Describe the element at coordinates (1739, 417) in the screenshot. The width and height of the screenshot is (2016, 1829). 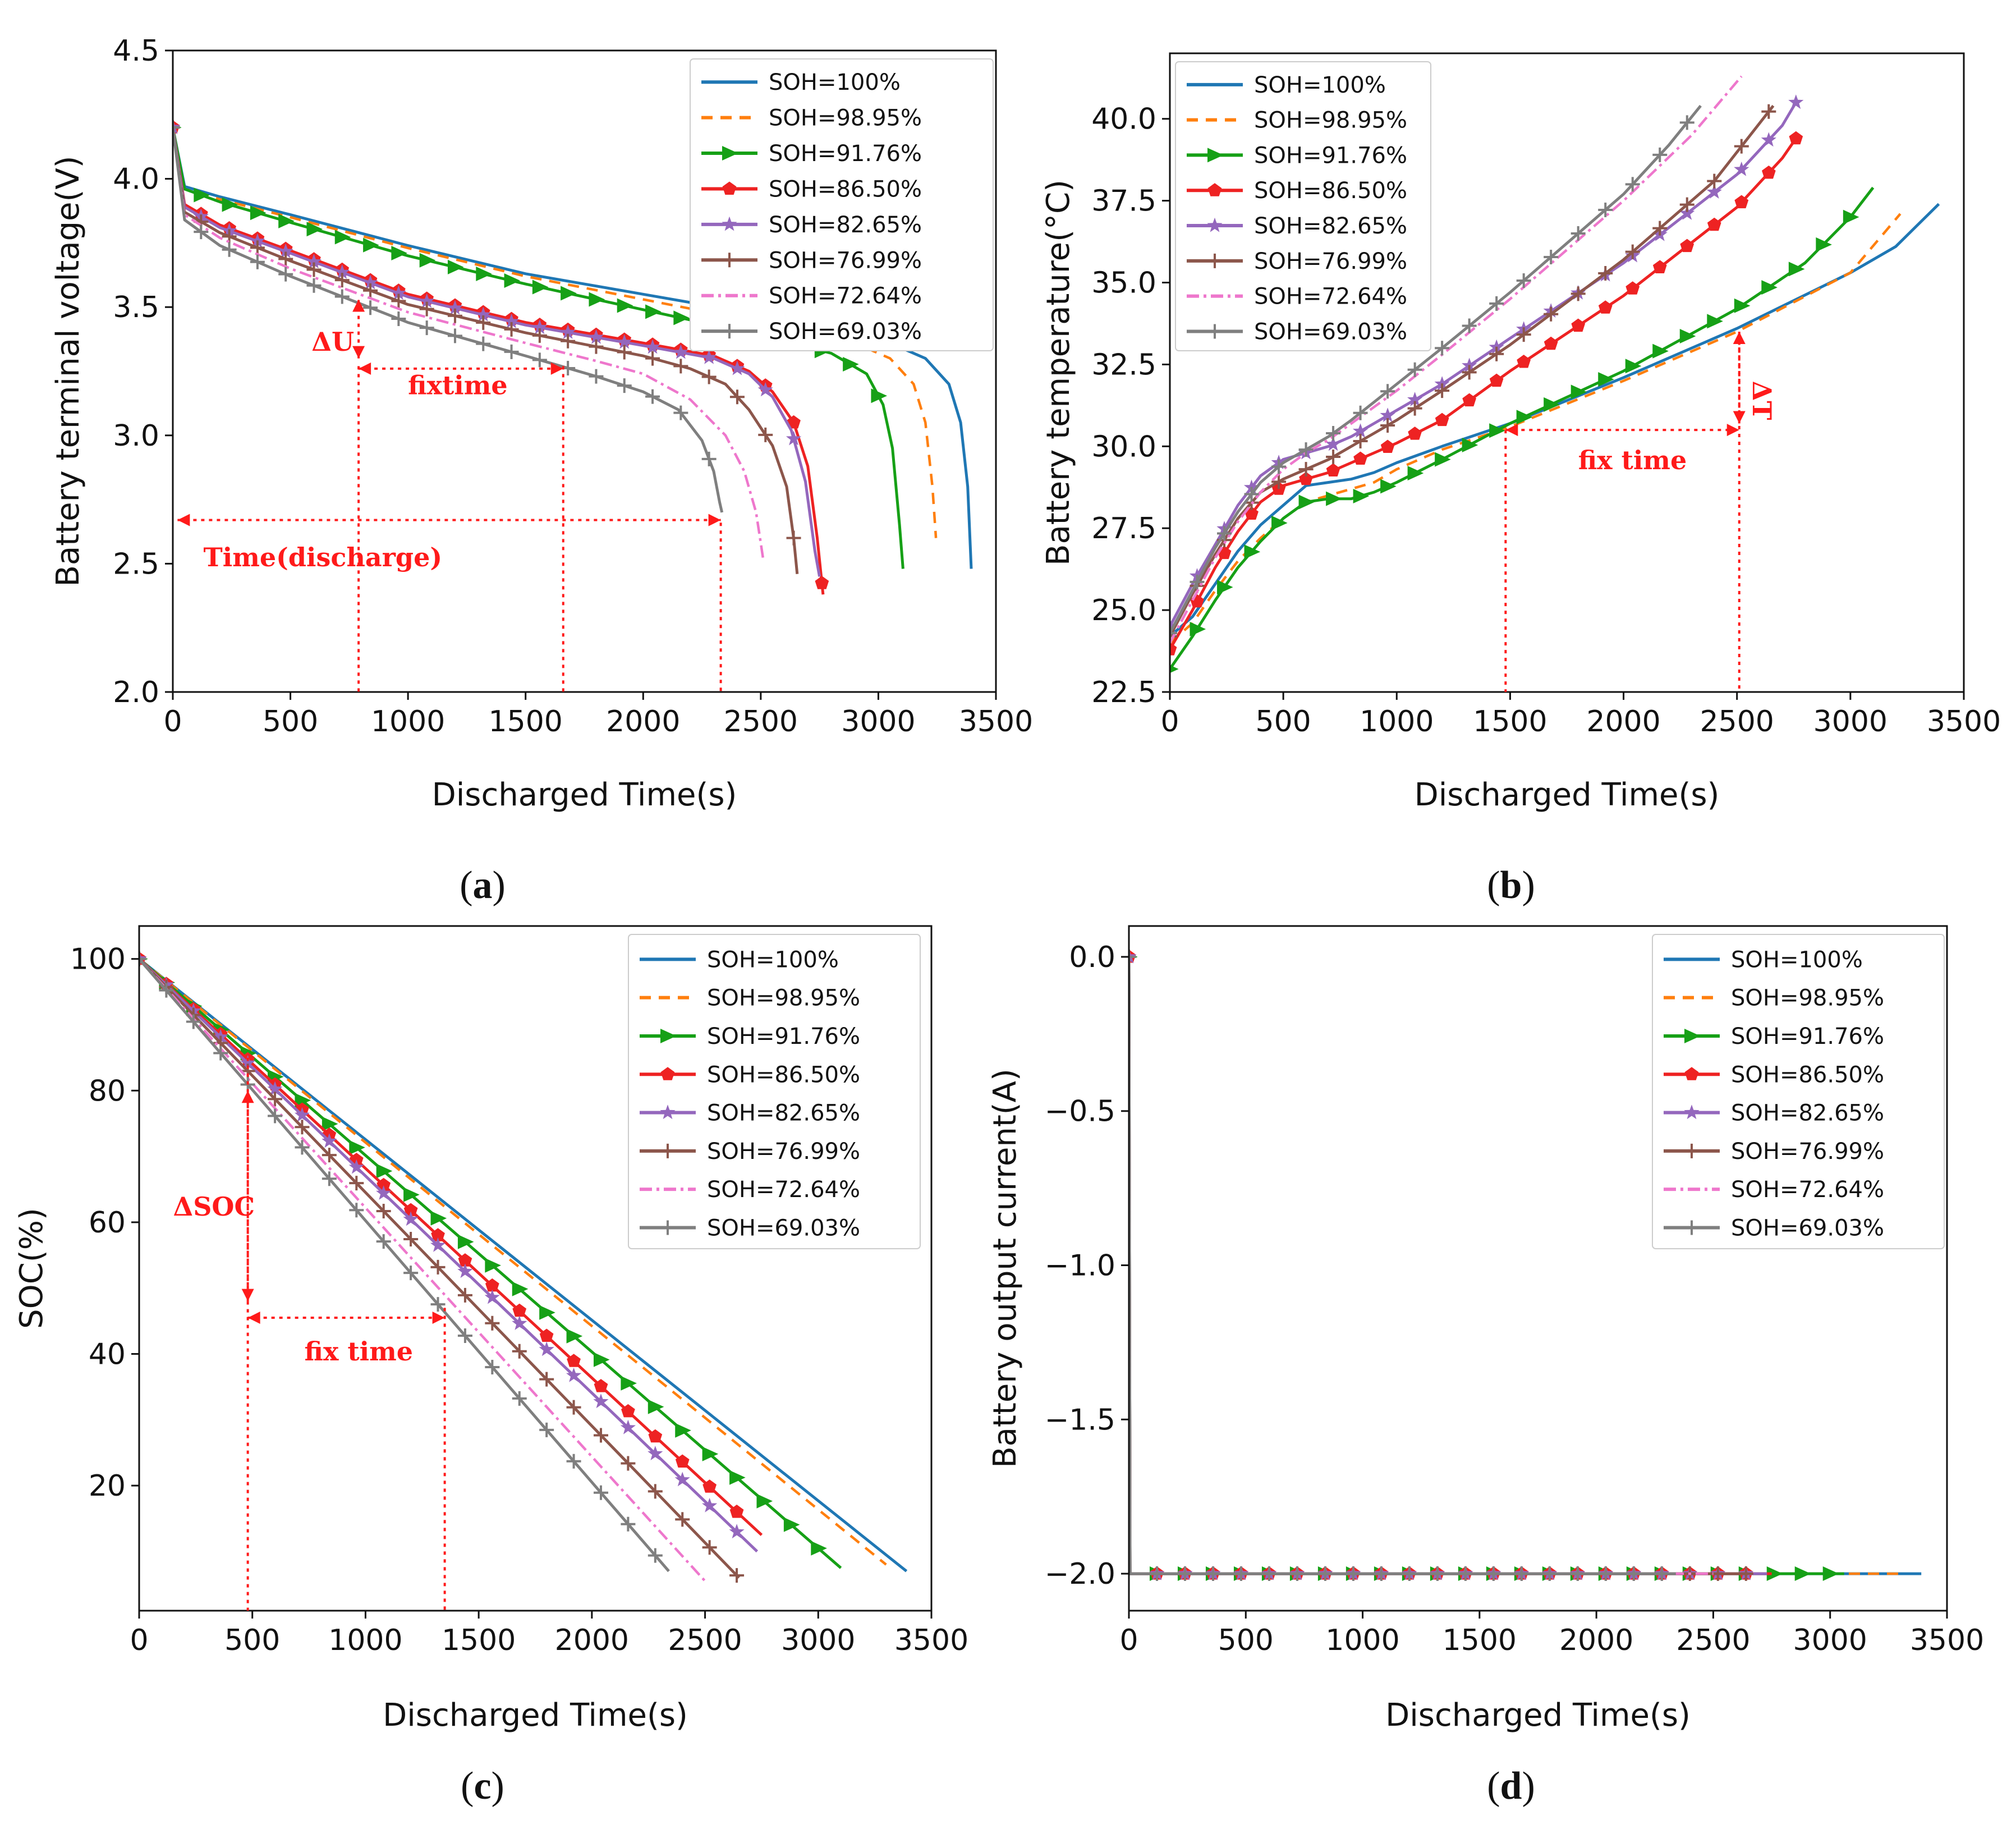
I see `delta-t-arrow-head-start` at that location.